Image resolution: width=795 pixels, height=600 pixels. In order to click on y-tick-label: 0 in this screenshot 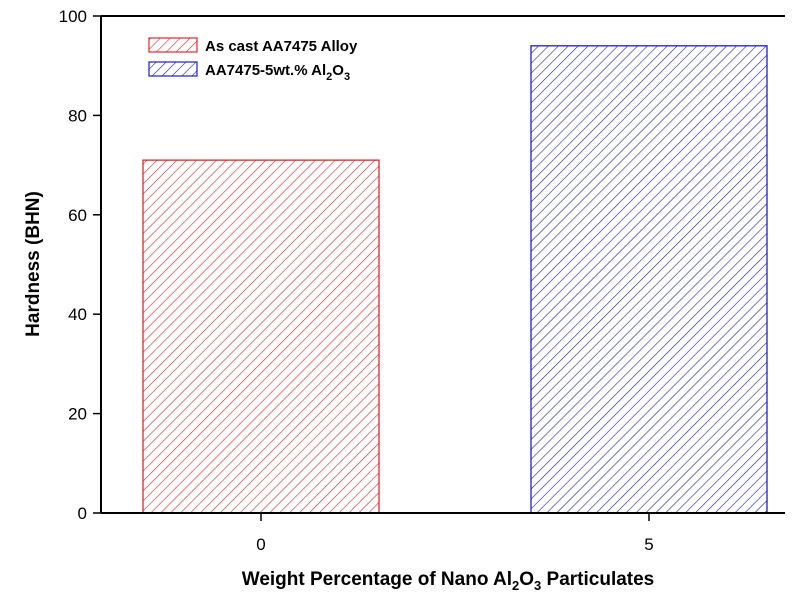, I will do `click(82, 513)`.